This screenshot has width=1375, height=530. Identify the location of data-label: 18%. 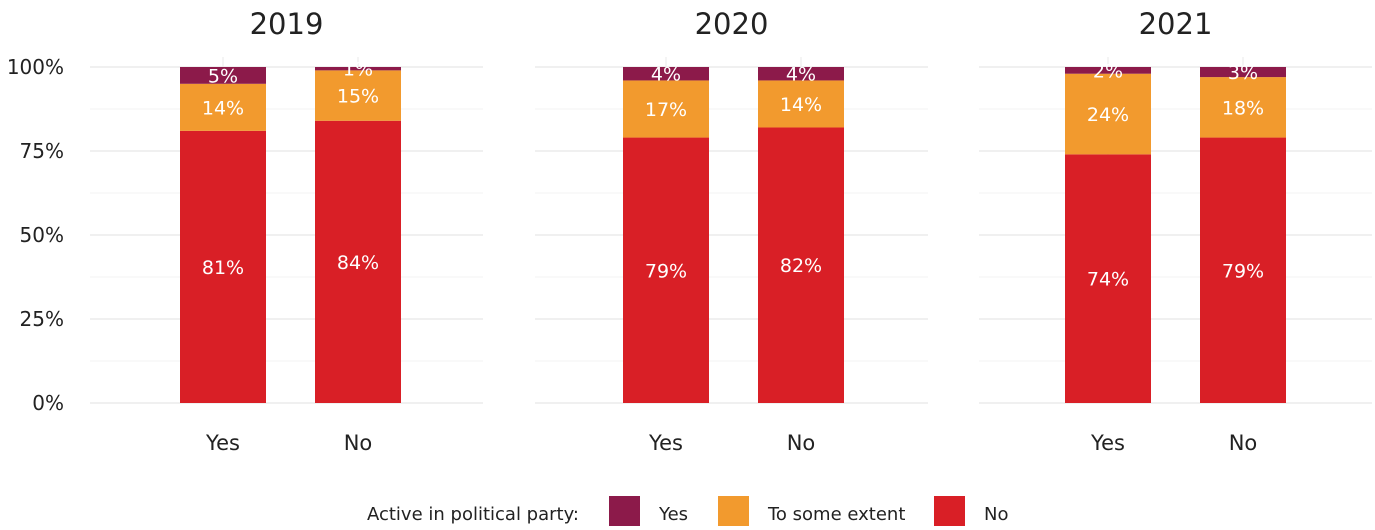
(1243, 108).